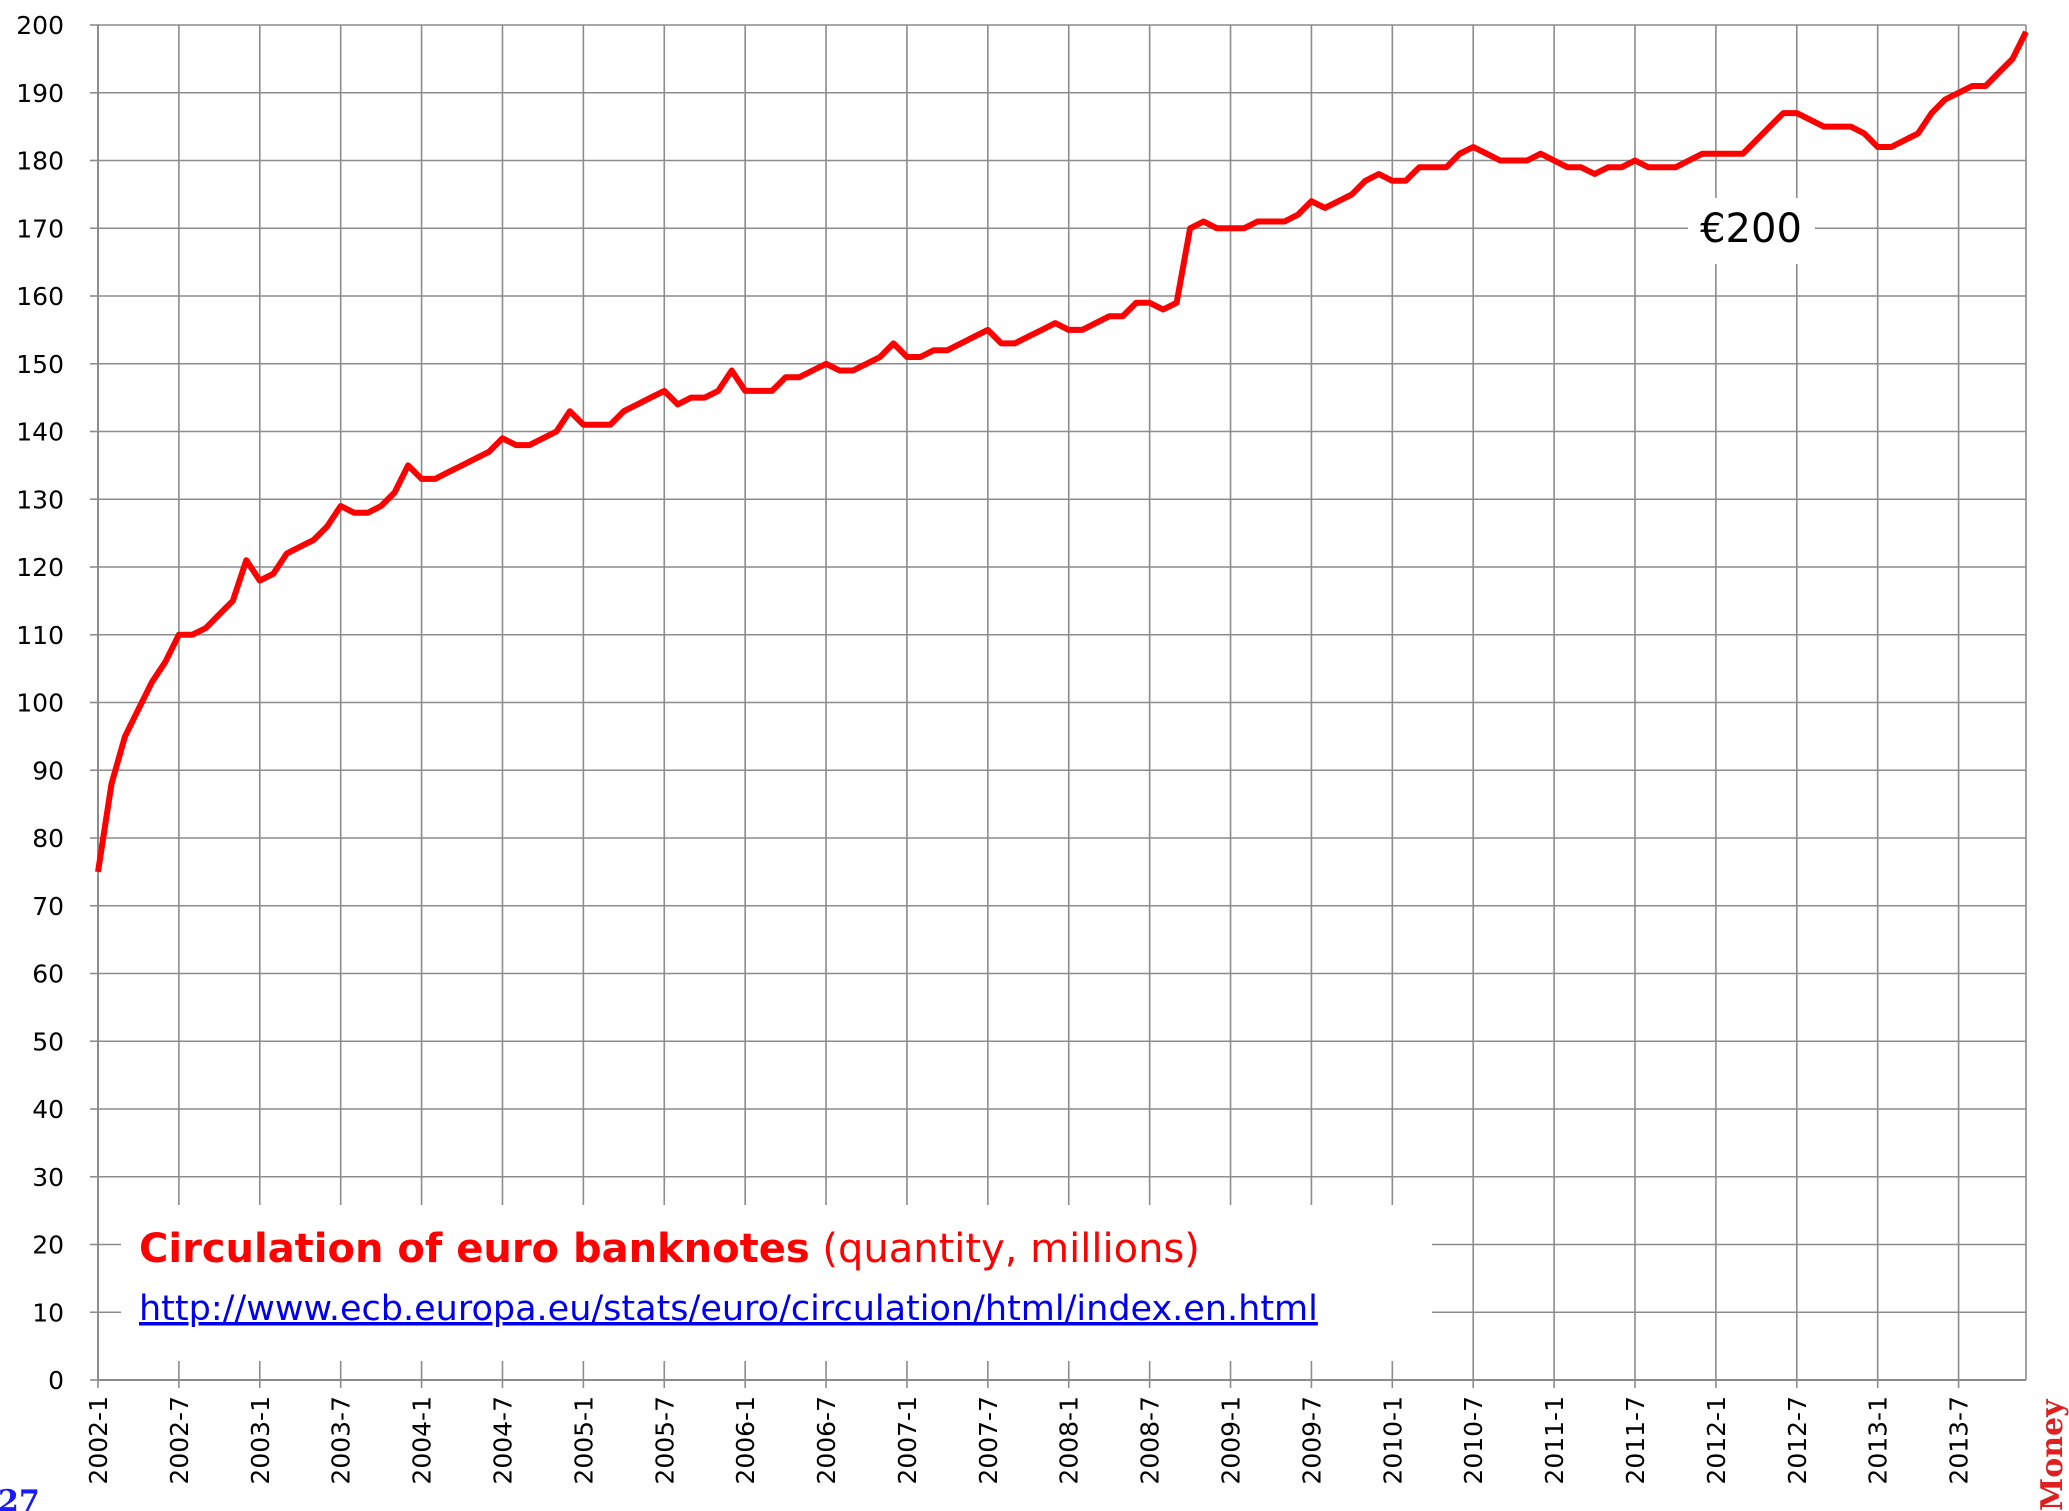  I want to click on chart-title: Circulation of euro banknotes, so click(474, 1249).